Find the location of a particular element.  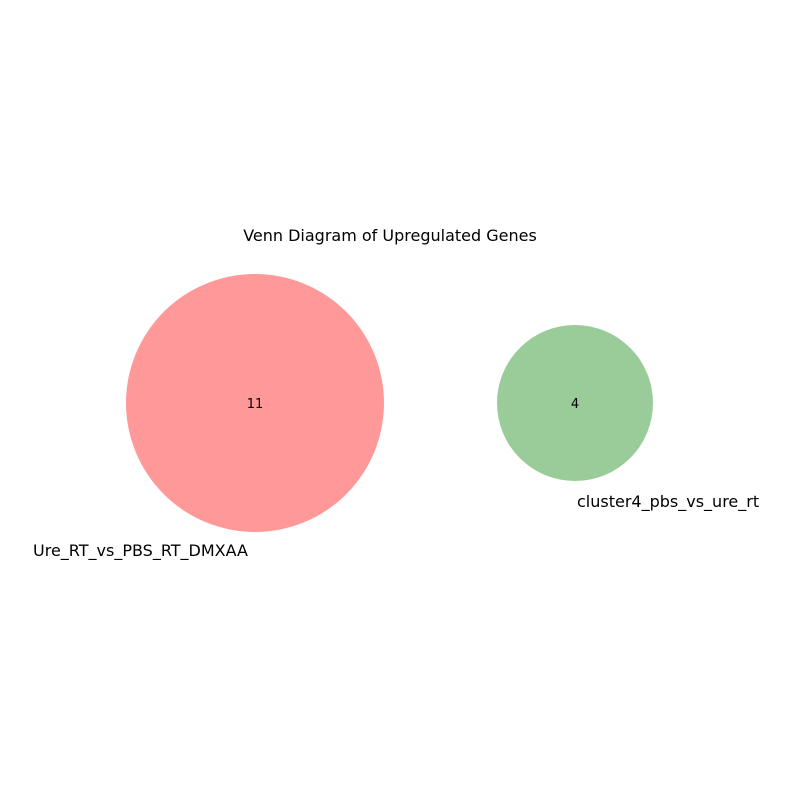

set-b-count: 4 is located at coordinates (575, 404).